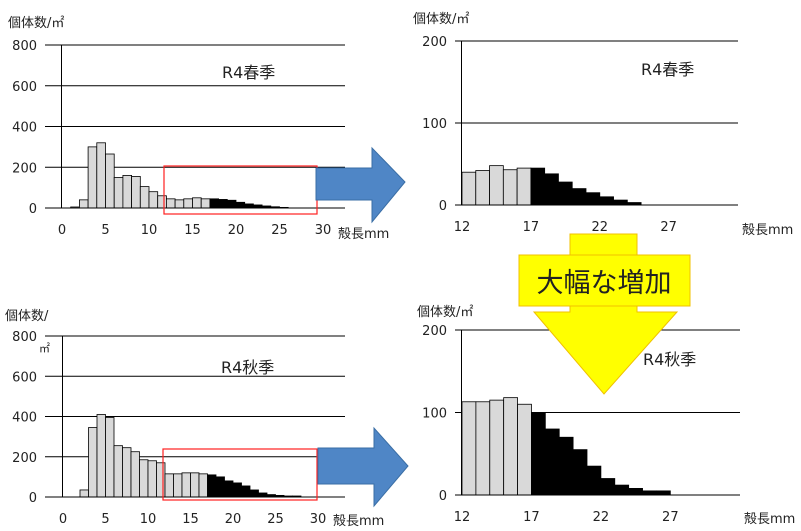 The image size is (801, 531). Describe the element at coordinates (192, 230) in the screenshot. I see `x-tick-label: 15` at that location.